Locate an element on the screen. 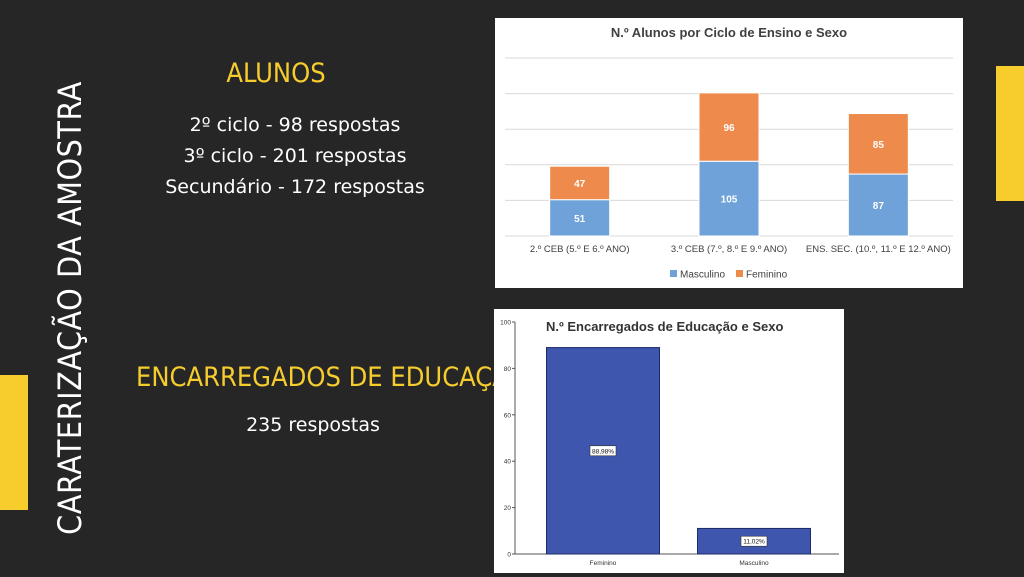 This screenshot has width=1024, height=577. y-tick-label: 0 is located at coordinates (509, 555).